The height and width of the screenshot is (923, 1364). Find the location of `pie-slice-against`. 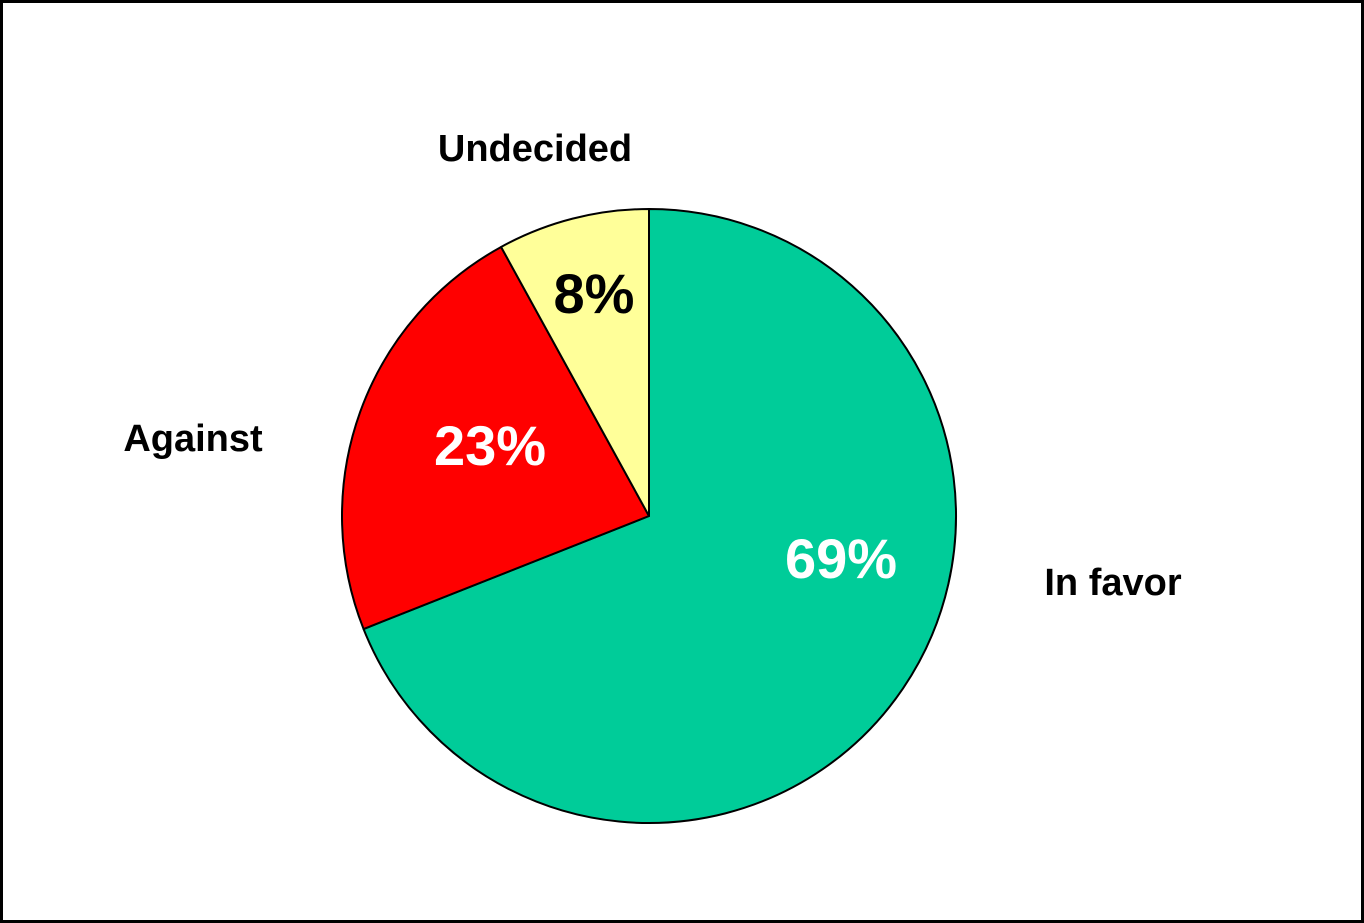

pie-slice-against is located at coordinates (495, 438).